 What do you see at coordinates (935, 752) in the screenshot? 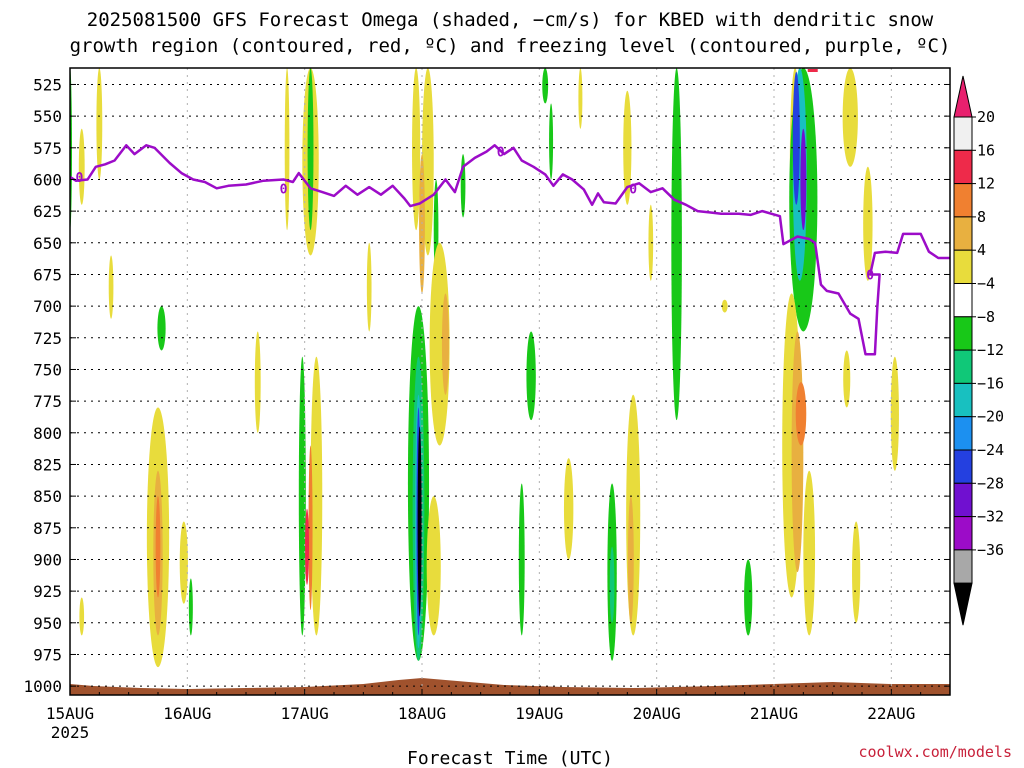
I see `credit-link: coolwx.com/models` at bounding box center [935, 752].